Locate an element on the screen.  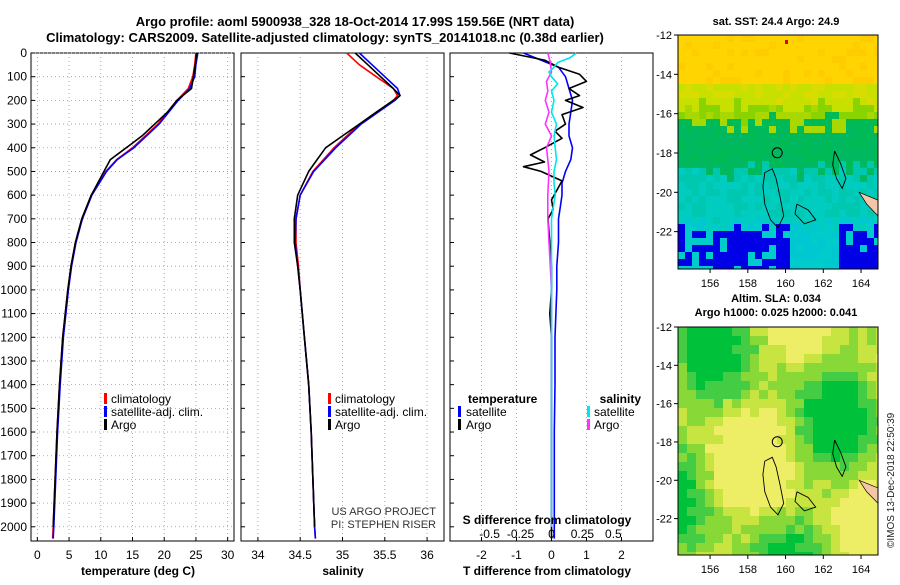
sla-map-title-line2: Argo h1000: 0.025 h2000: 0.041 is located at coordinates (776, 313).